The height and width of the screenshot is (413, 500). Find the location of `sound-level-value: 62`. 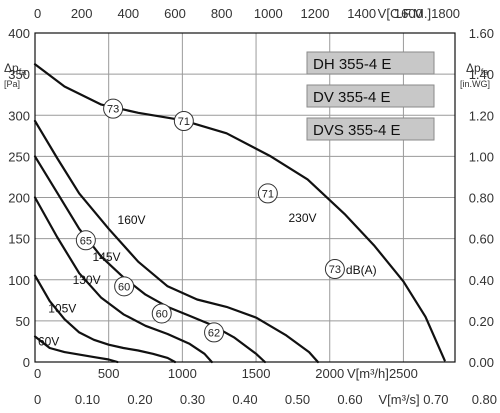

sound-level-value: 62 is located at coordinates (214, 333).